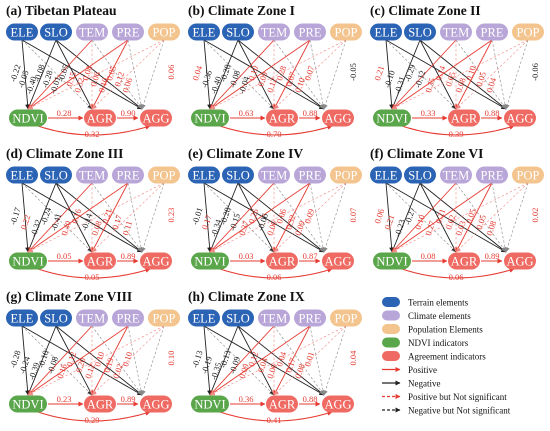 Image resolution: width=550 pixels, height=431 pixels. I want to click on coefficient-label: 0.07, so click(353, 215).